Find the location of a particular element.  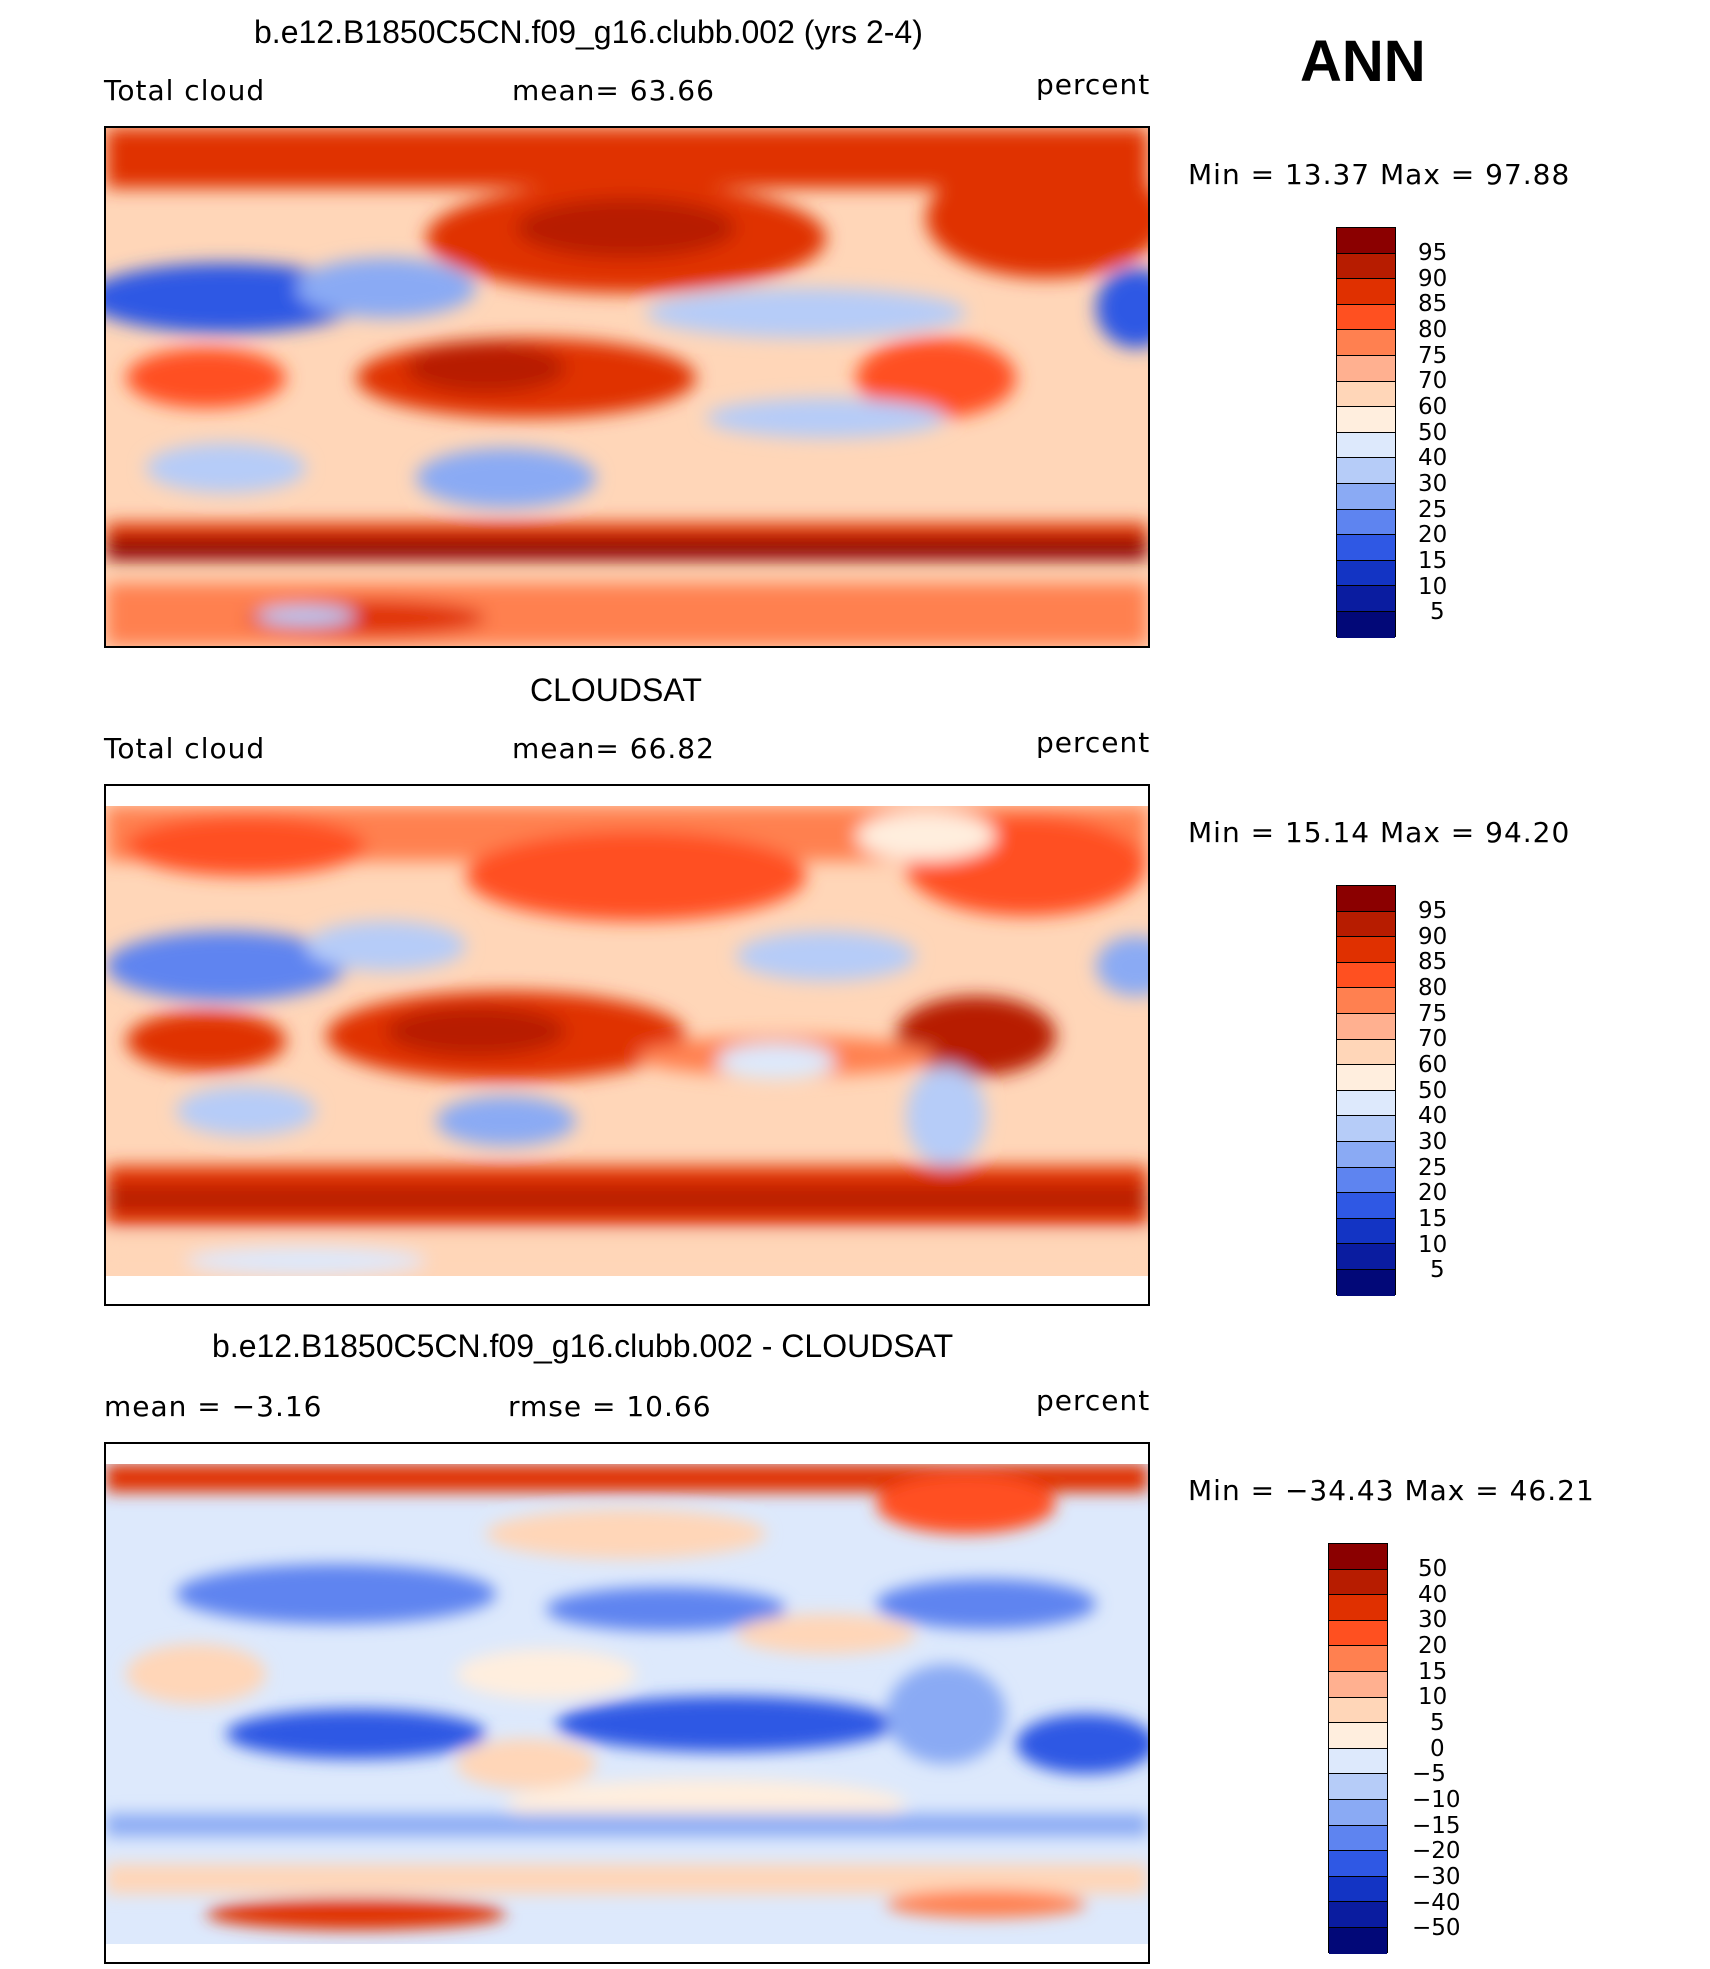

colorbar-tick: −5 is located at coordinates (1429, 1774).